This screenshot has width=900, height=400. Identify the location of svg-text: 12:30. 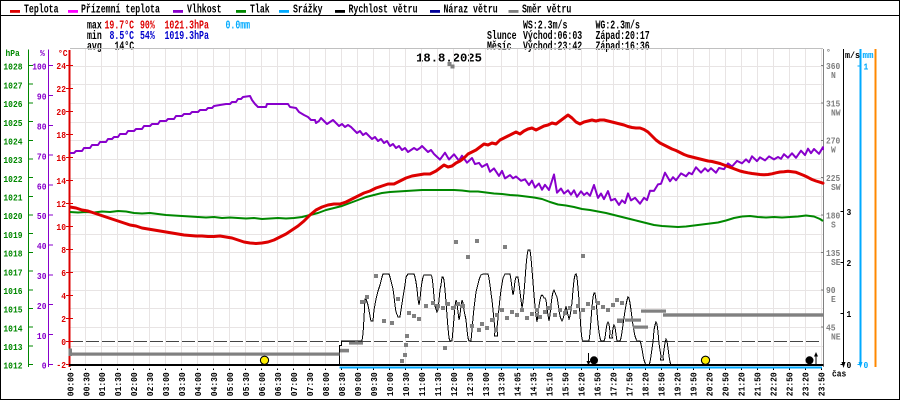
(470, 384).